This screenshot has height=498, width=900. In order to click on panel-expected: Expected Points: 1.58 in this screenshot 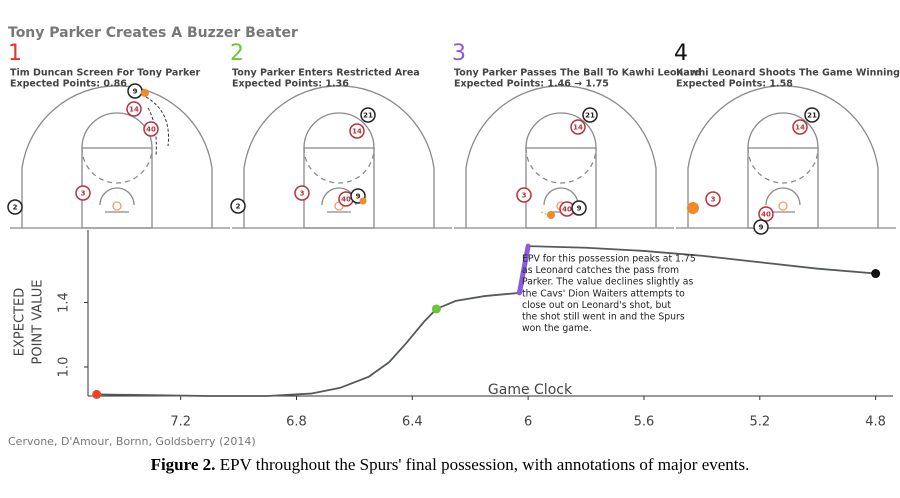, I will do `click(734, 84)`.